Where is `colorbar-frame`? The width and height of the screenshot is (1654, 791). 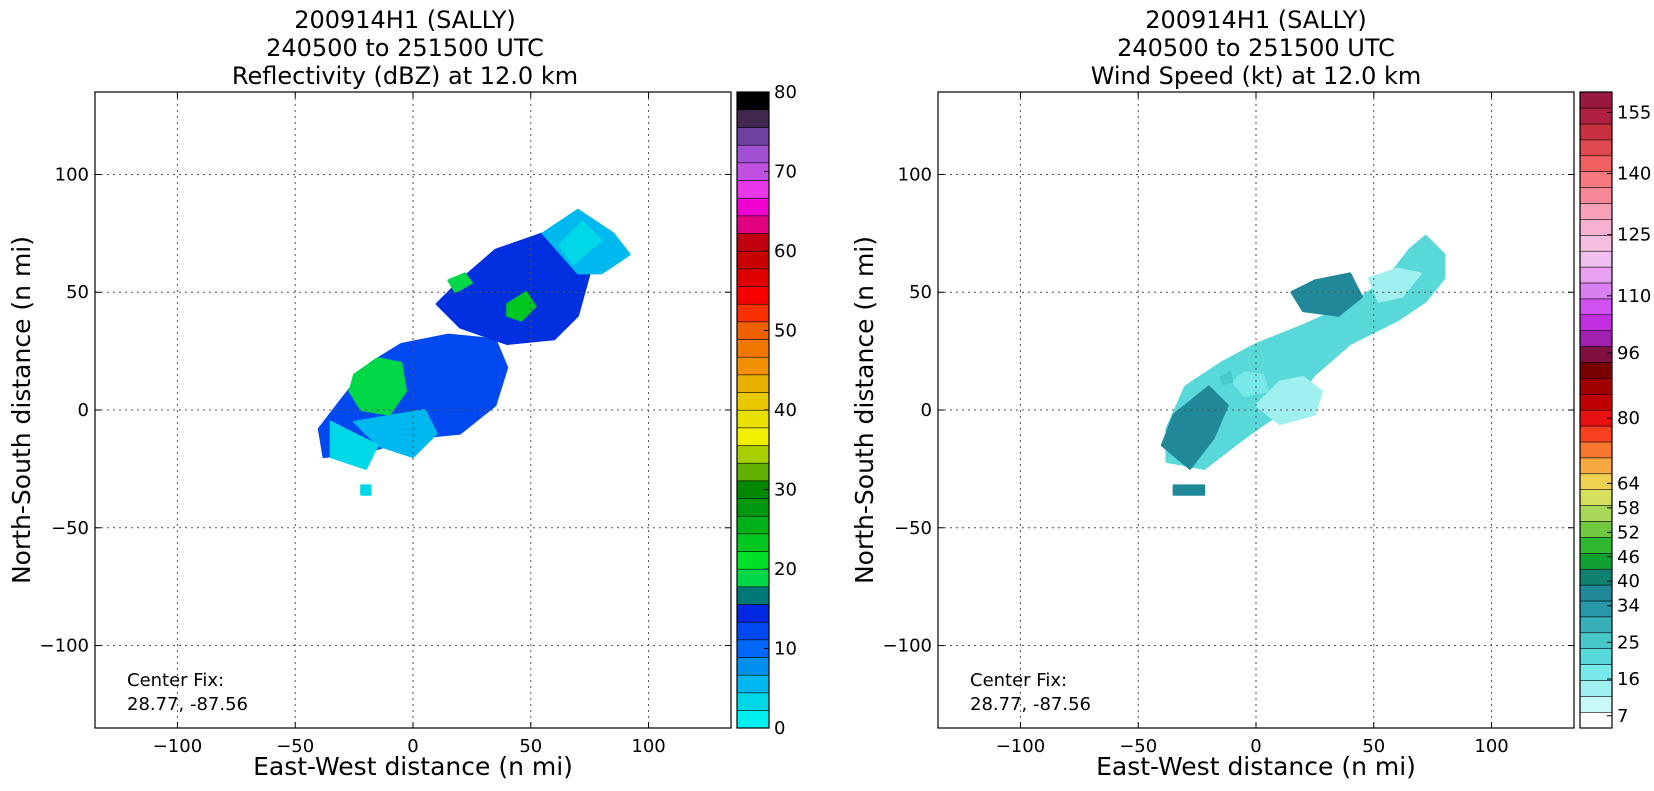 colorbar-frame is located at coordinates (1596, 410).